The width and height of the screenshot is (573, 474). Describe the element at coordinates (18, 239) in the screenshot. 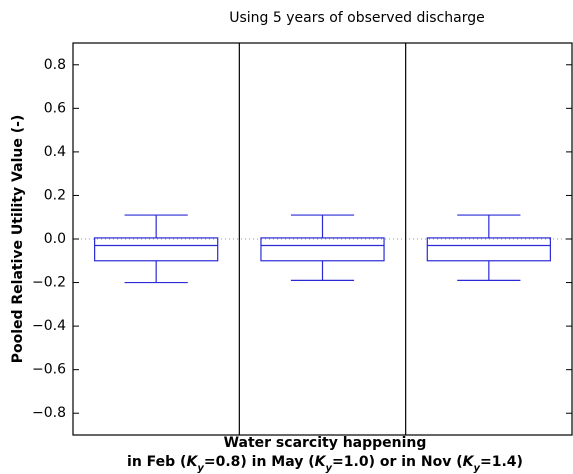

I see `y-axis-label: Pooled Relative Utility Value (-)` at that location.